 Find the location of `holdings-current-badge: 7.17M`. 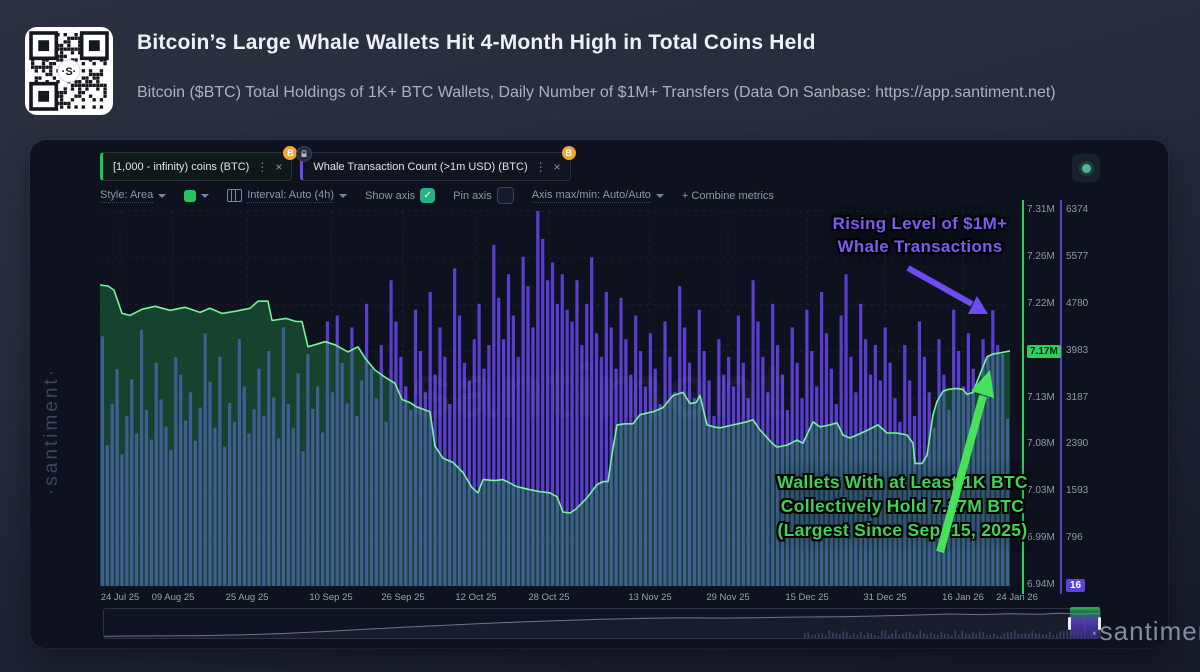

holdings-current-badge: 7.17M is located at coordinates (1044, 351).